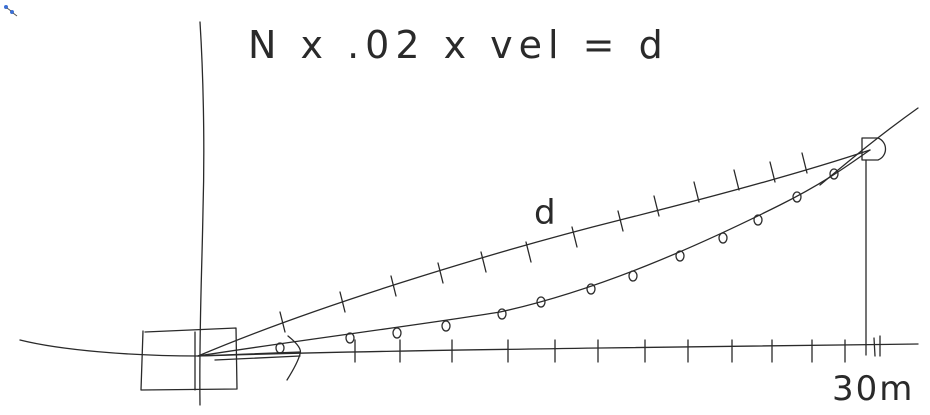 The height and width of the screenshot is (415, 930). I want to click on ground-ticks, so click(600, 351).